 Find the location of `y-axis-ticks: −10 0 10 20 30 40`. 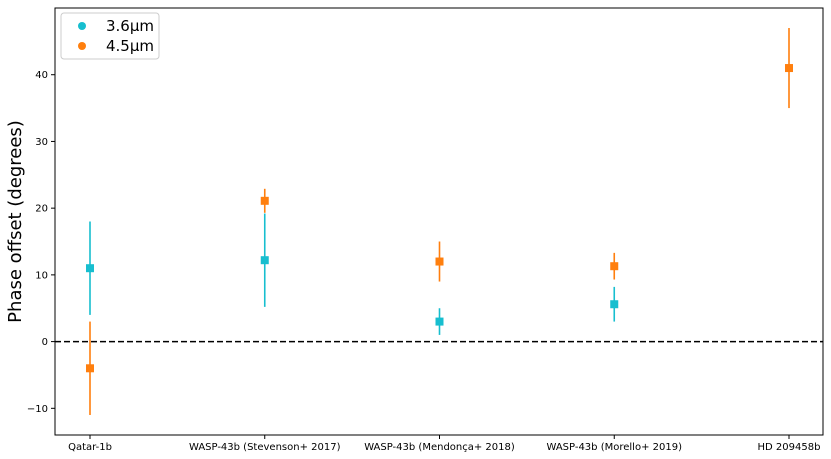

y-axis-ticks: −10 0 10 20 30 40 is located at coordinates (41, 242).